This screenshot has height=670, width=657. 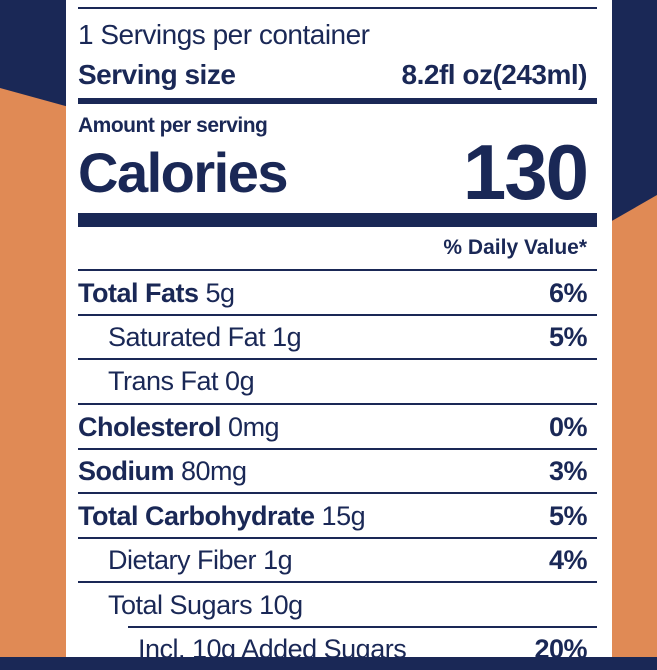 What do you see at coordinates (337, 101) in the screenshot?
I see `divider-medium` at bounding box center [337, 101].